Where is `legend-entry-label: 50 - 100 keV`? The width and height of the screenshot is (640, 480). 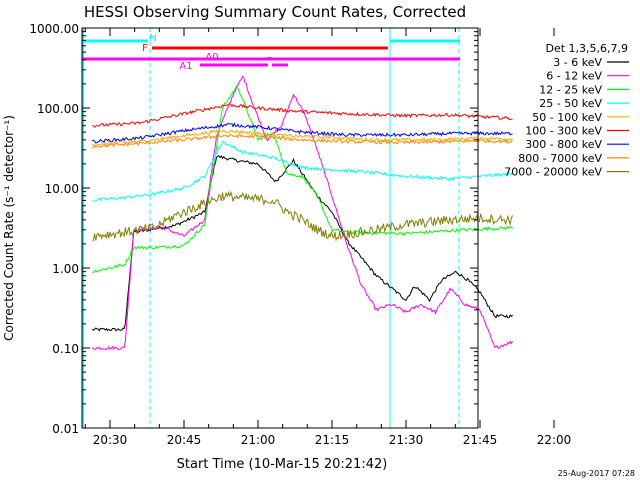
legend-entry-label: 50 - 100 keV is located at coordinates (567, 117).